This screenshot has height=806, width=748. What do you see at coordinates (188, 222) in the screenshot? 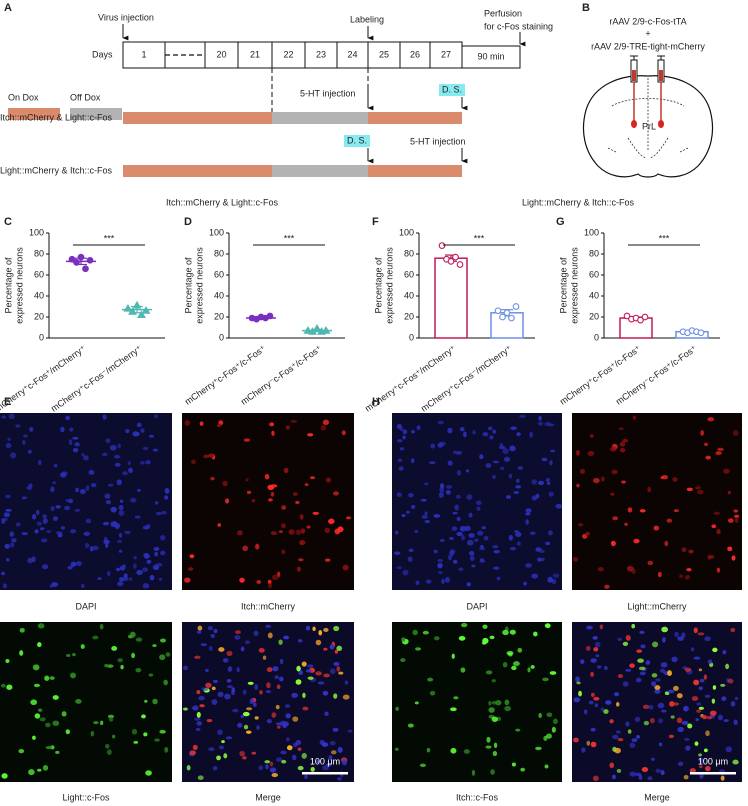
I see `panel-label: D` at bounding box center [188, 222].